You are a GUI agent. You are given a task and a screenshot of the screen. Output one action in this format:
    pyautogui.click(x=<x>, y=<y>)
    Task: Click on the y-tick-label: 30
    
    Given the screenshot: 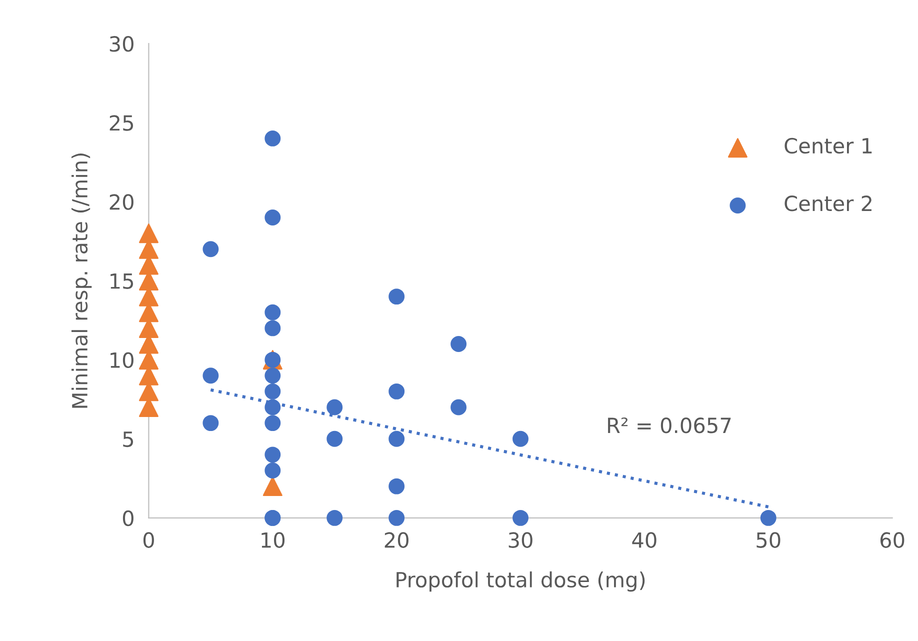 What is the action you would take?
    pyautogui.click(x=122, y=44)
    